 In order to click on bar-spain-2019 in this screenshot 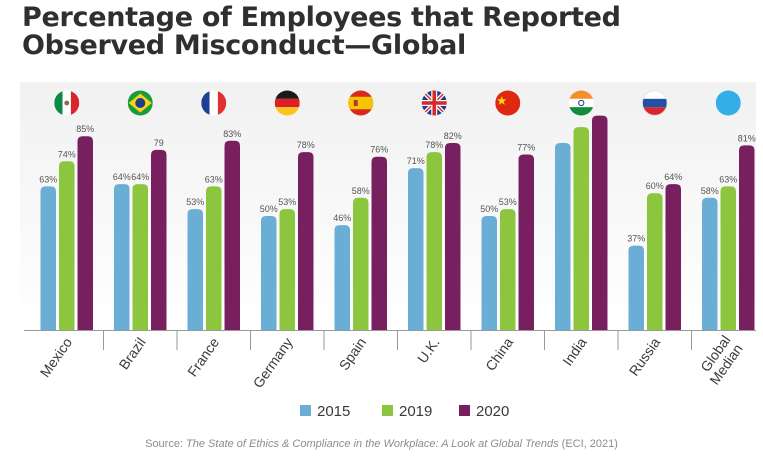, I will do `click(361, 263)`.